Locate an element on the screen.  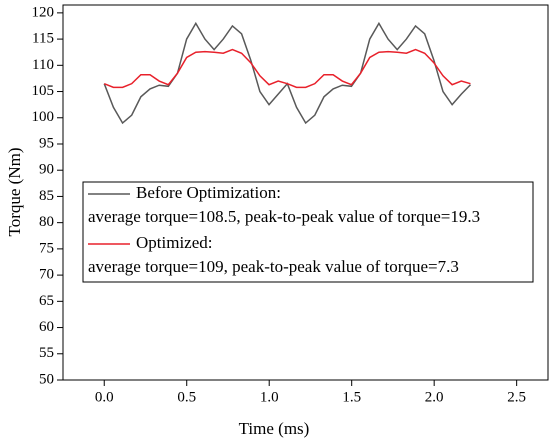
y-tick-label: 50 is located at coordinates (46, 379).